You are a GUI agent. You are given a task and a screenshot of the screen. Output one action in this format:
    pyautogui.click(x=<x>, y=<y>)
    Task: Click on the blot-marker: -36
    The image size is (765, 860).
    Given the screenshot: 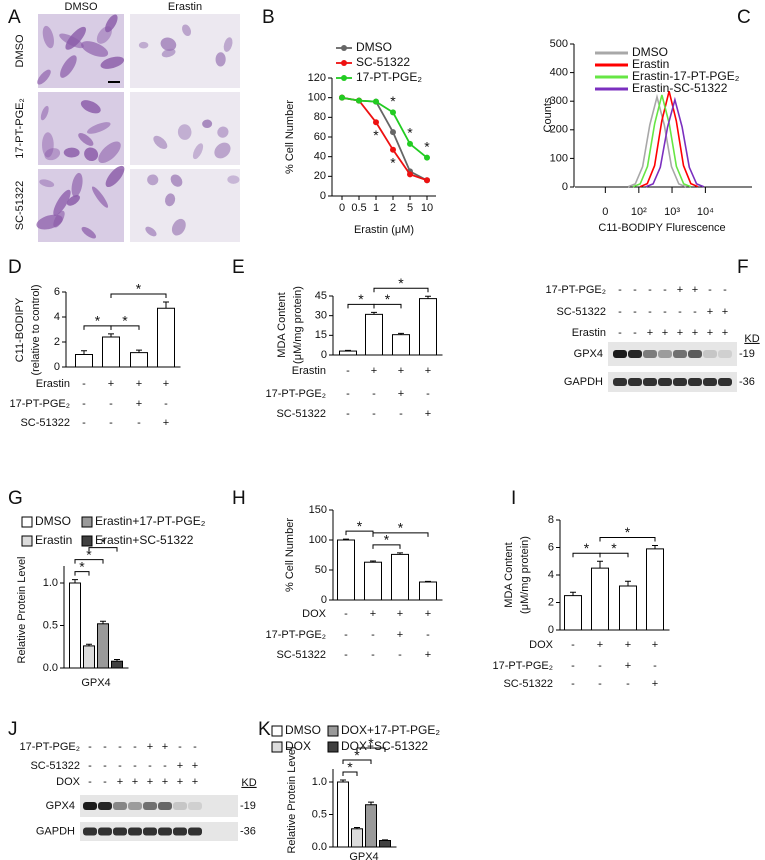 What is the action you would take?
    pyautogui.click(x=248, y=831)
    